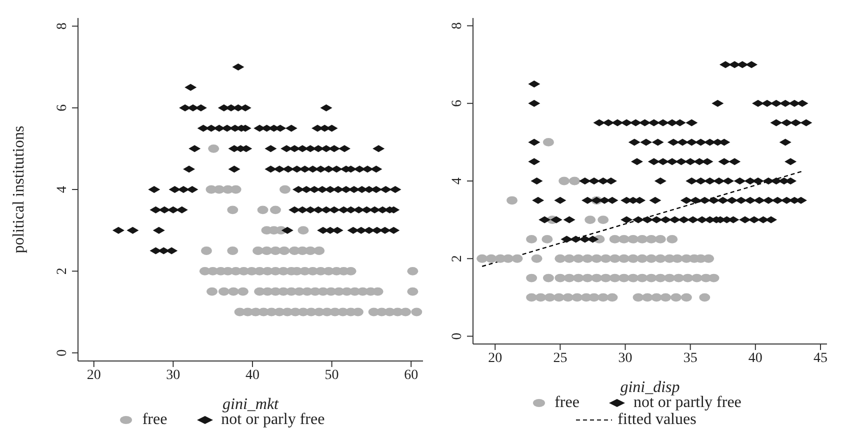 This screenshot has height=436, width=845. What do you see at coordinates (820, 358) in the screenshot?
I see `x-tick-label: 45` at bounding box center [820, 358].